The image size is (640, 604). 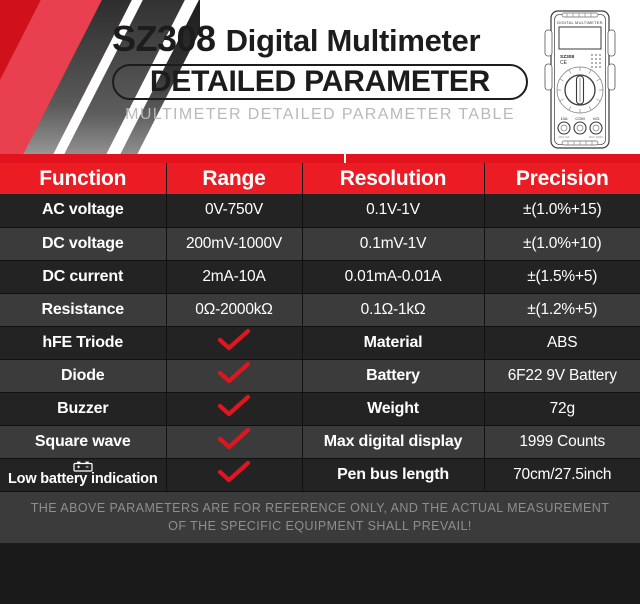 I want to click on cell-range: 2mA-10A, so click(x=234, y=277).